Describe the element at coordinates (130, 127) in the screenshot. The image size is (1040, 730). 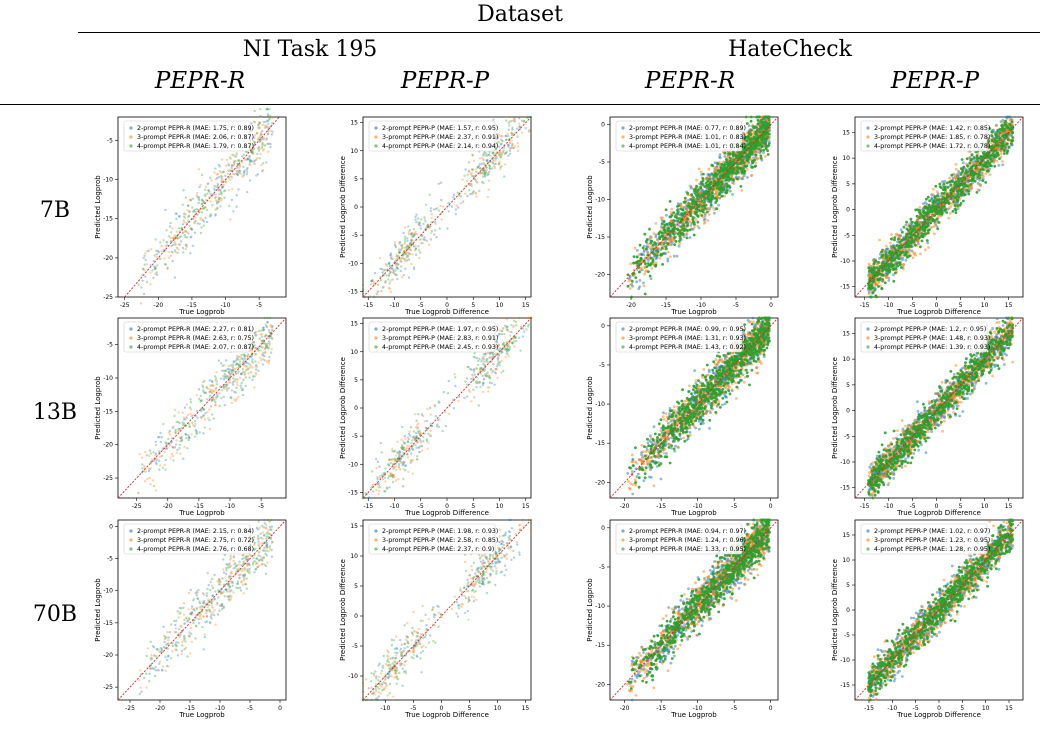
I see `legend-marker` at that location.